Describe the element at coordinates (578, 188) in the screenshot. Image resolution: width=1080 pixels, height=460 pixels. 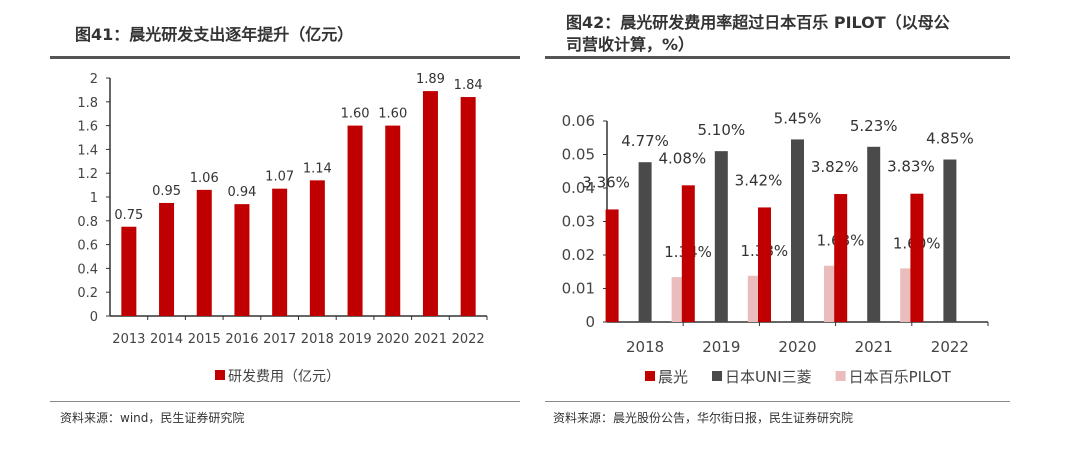
I see `right-ytick-label: 0.04` at that location.